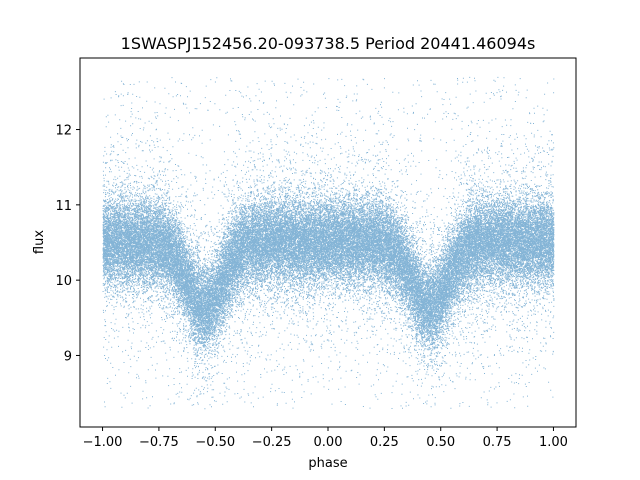  What do you see at coordinates (103, 442) in the screenshot?
I see `x-tick-label: −1.00` at bounding box center [103, 442].